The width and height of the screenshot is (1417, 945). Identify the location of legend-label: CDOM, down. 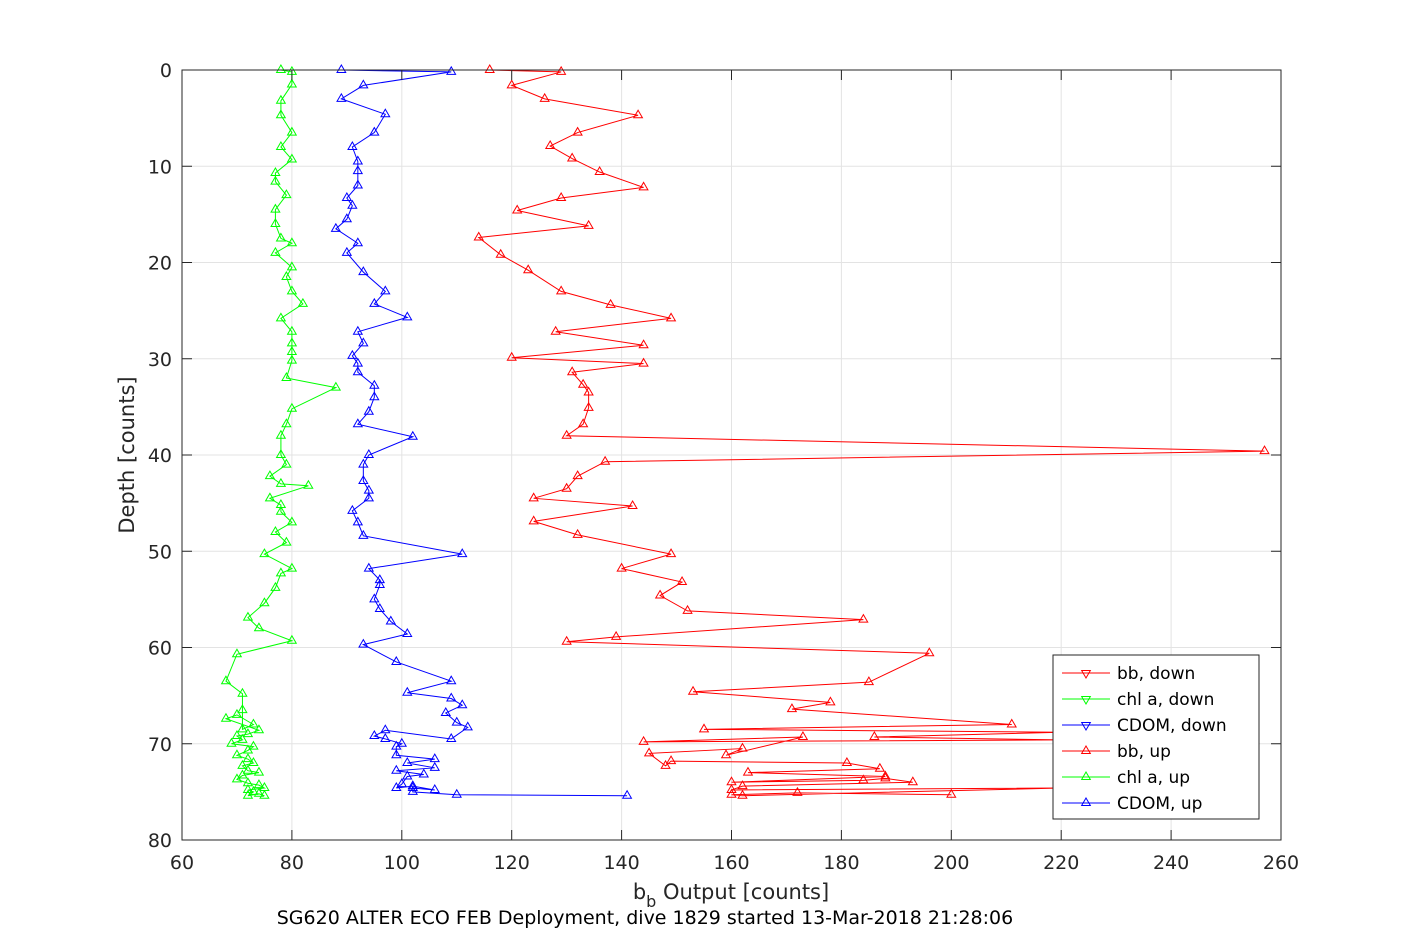
(1172, 726).